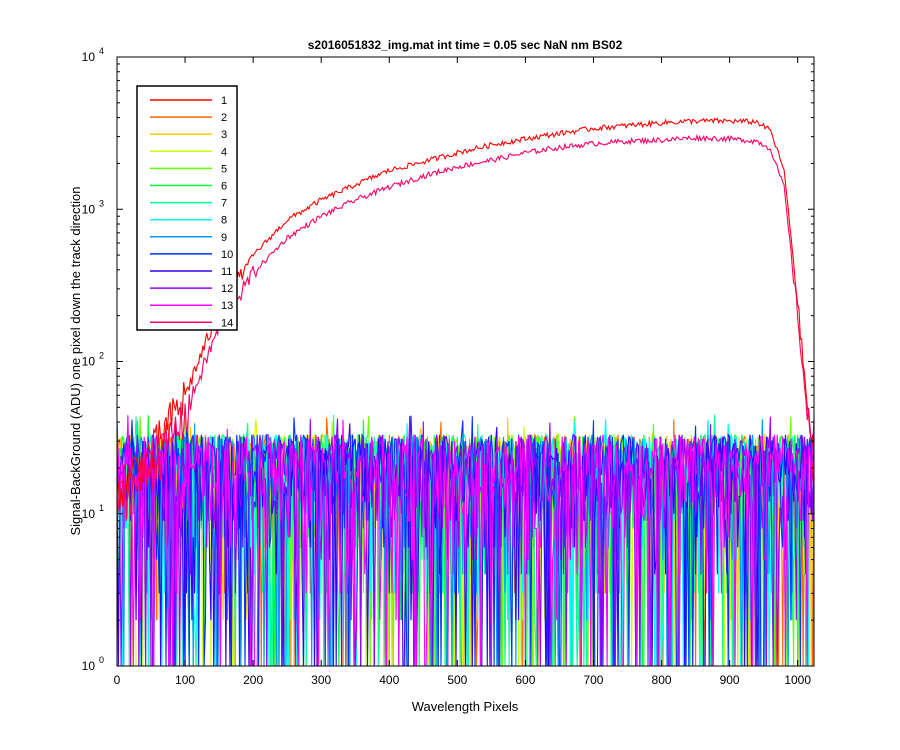 This screenshot has width=900, height=750. Describe the element at coordinates (101, 51) in the screenshot. I see `y-tick-label-exponent: 4` at that location.